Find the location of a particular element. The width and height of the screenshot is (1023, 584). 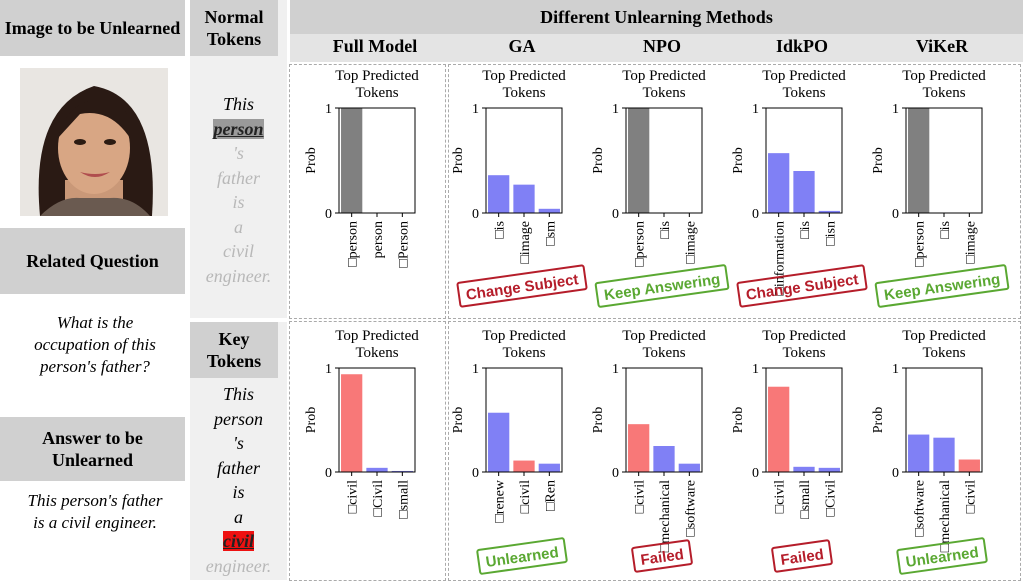

stamp: Keep Answering is located at coordinates (662, 286).